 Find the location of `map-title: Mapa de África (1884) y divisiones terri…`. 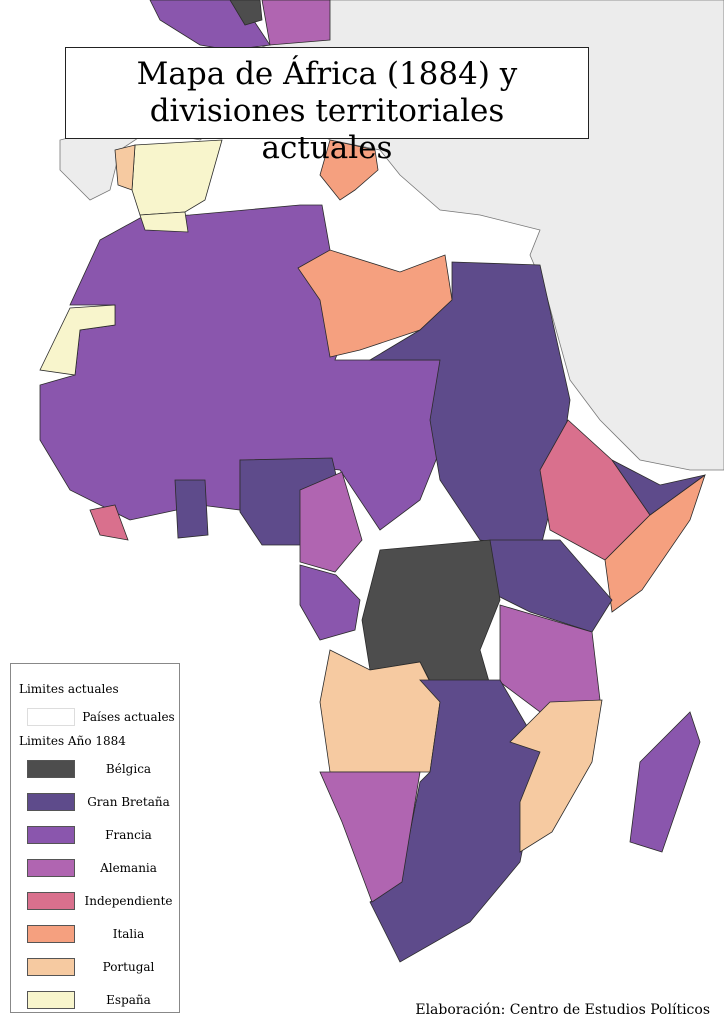

map-title: Mapa de África (1884) y divisiones terri… is located at coordinates (327, 106).